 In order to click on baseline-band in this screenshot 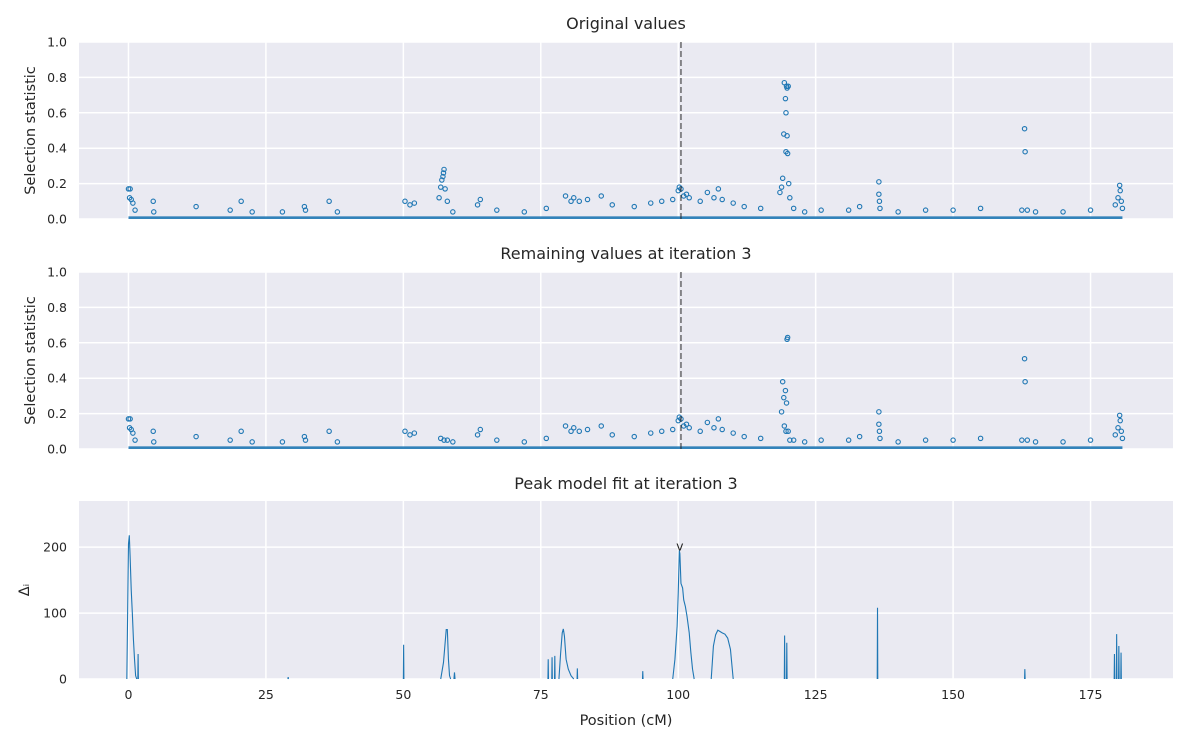, I will do `click(625, 217)`.